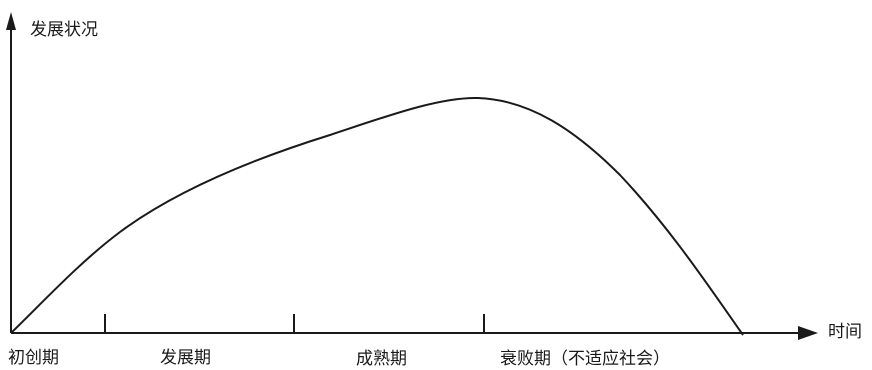  Describe the element at coordinates (64, 30) in the screenshot. I see `y-axis-label: 发展状况` at that location.